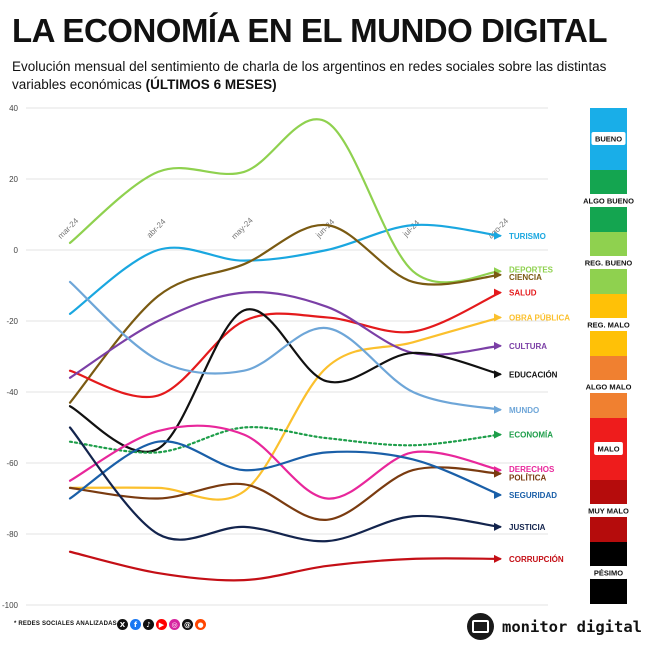 This screenshot has width=647, height=647. What do you see at coordinates (12, 534) in the screenshot?
I see `y-tick-label: -80` at bounding box center [12, 534].